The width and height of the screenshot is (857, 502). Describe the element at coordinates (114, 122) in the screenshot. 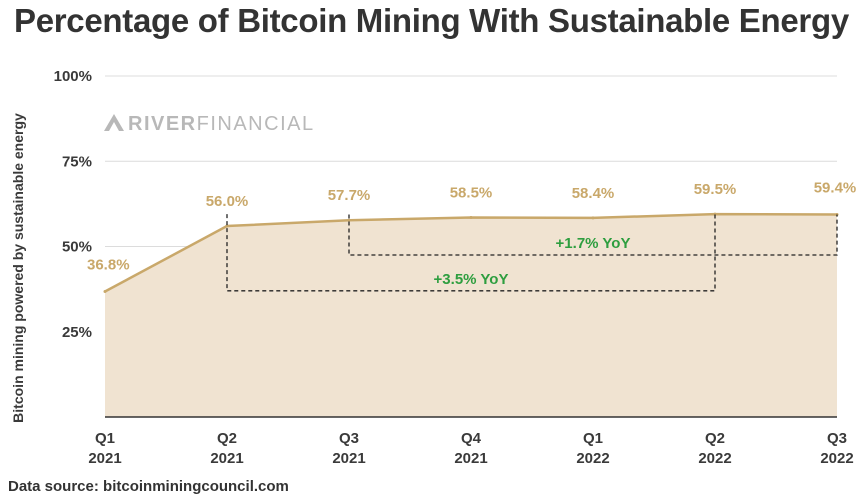

I see `river-logo-icon` at that location.